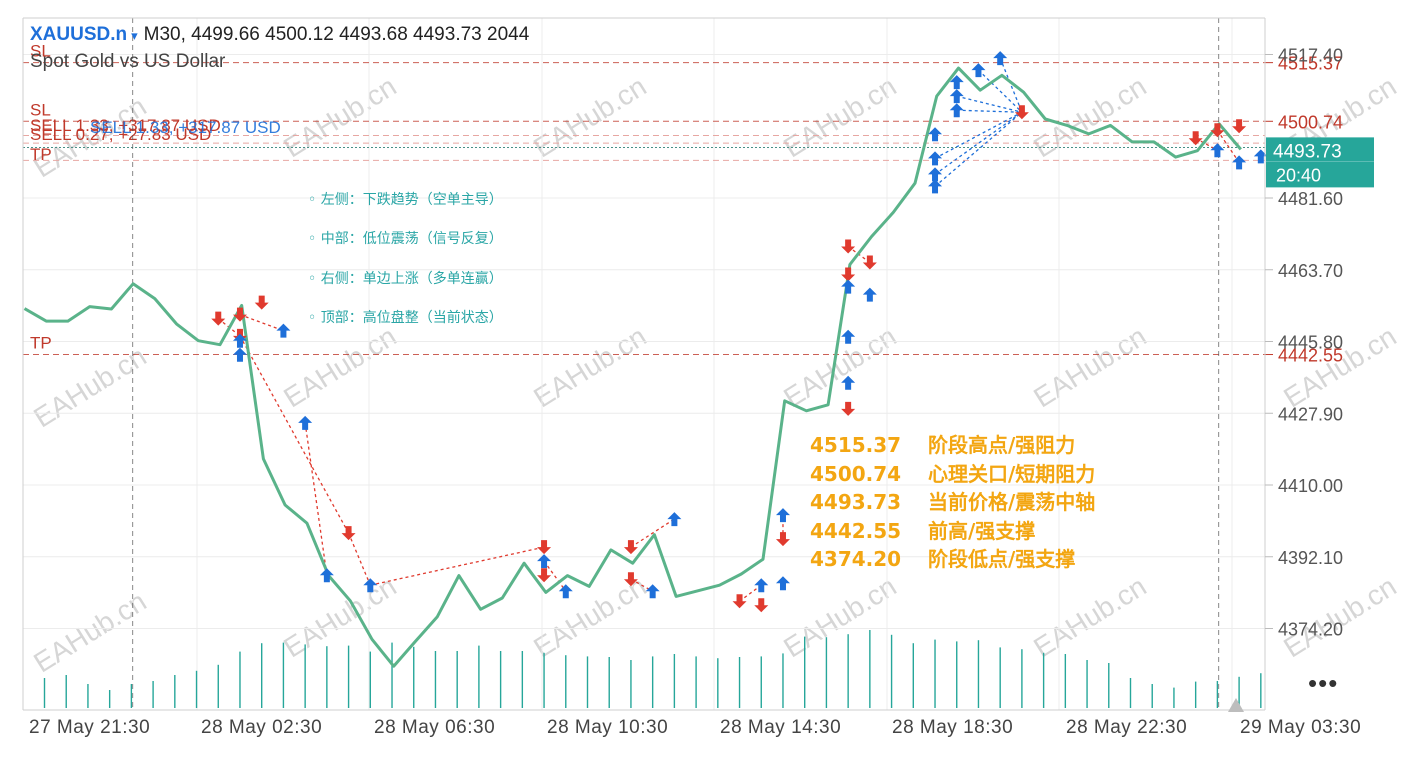 Image resolution: width=1410 pixels, height=768 pixels. I want to click on key-level-row: 4493.73 当前价格/震荡中轴, so click(952, 500).